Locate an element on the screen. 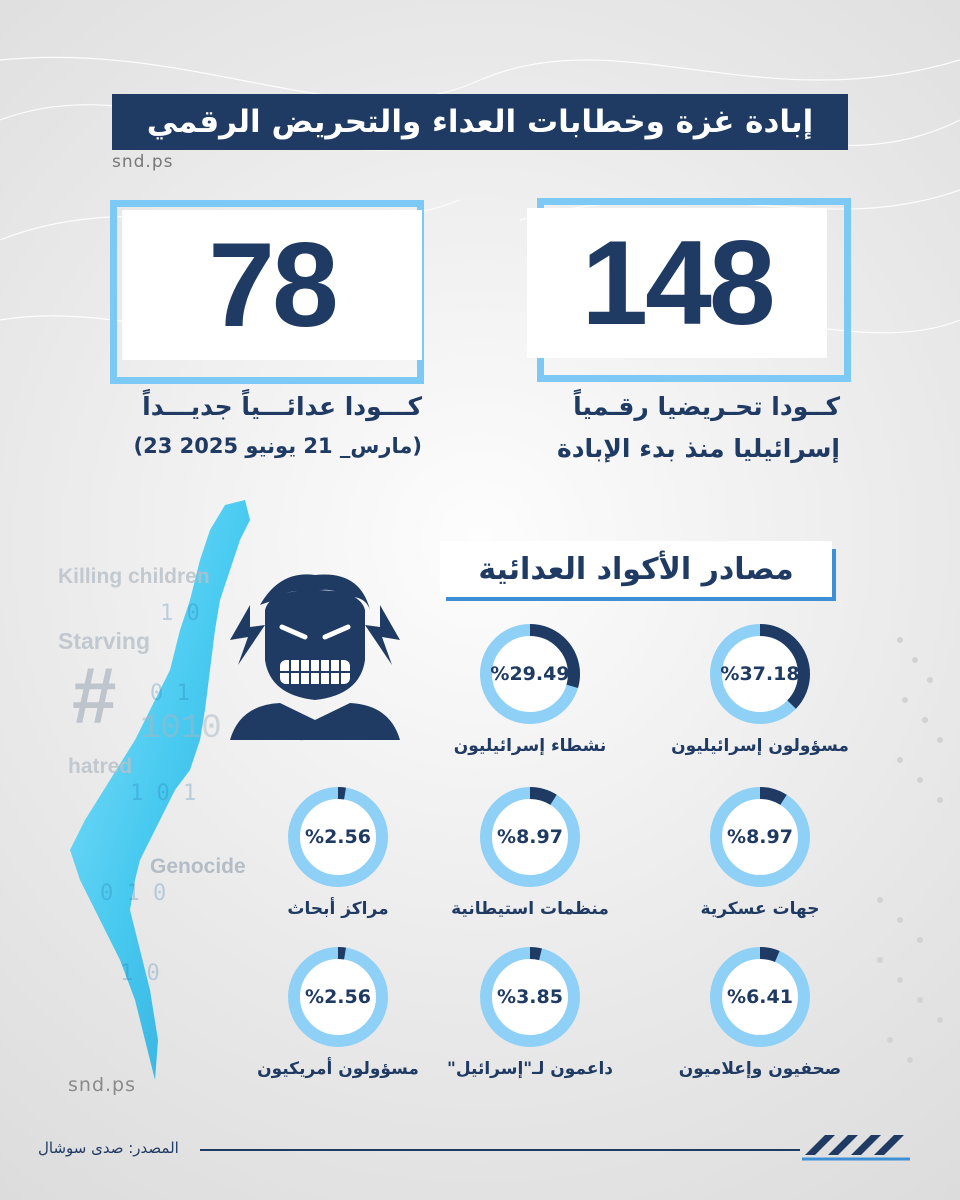  donut-4: %2.56 is located at coordinates (338, 837).